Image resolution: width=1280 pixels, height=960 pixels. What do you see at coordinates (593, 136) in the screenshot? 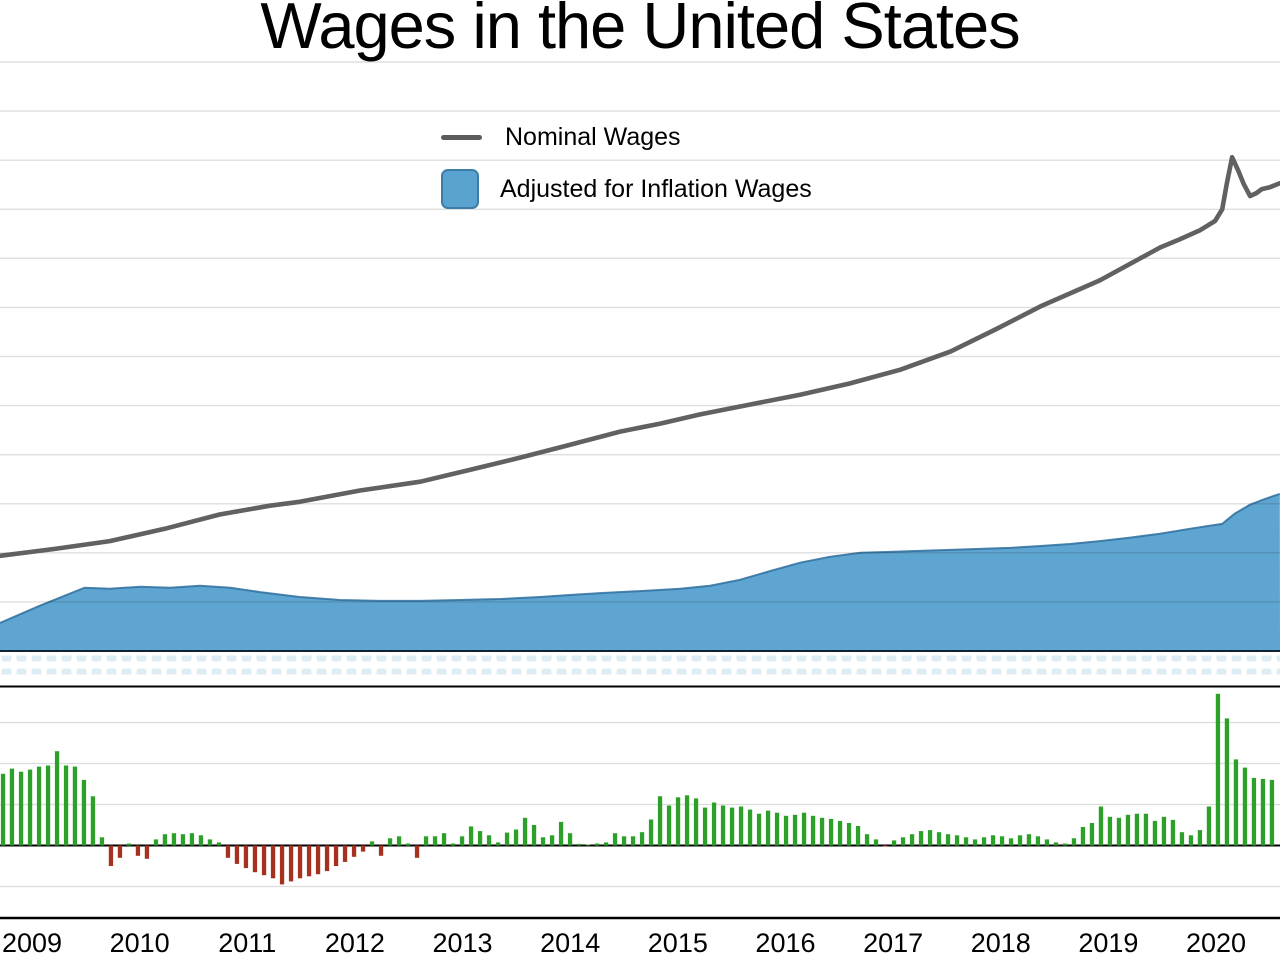
I see `legend-label-nominal: Nominal Wages` at bounding box center [593, 136].